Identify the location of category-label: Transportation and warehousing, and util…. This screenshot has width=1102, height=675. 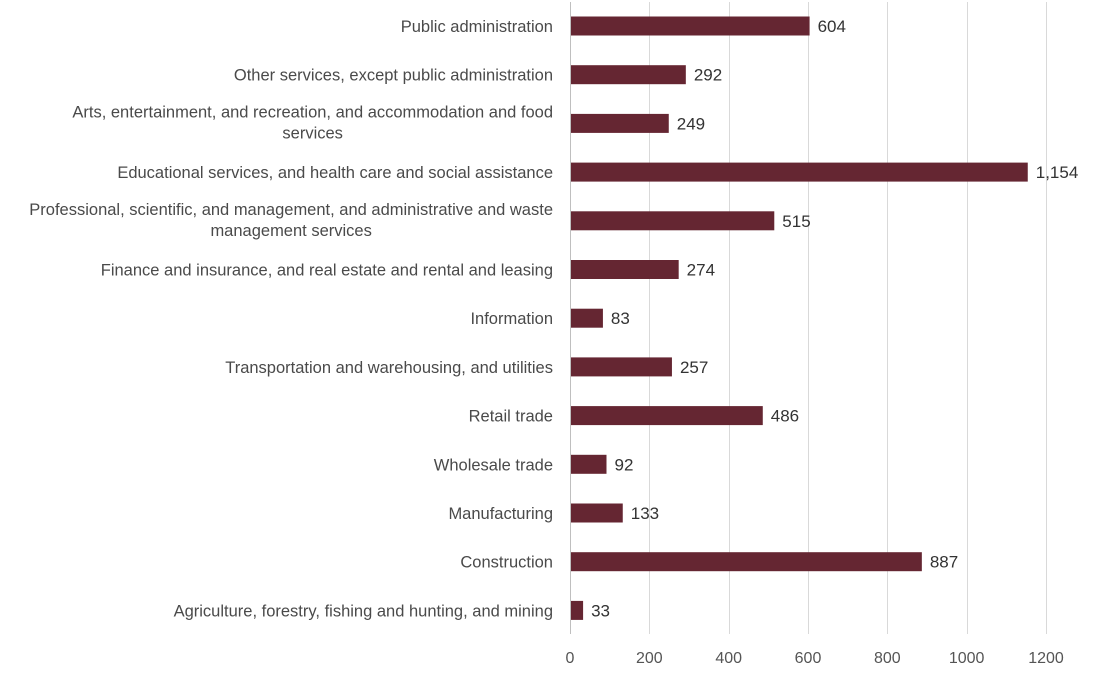
(389, 368).